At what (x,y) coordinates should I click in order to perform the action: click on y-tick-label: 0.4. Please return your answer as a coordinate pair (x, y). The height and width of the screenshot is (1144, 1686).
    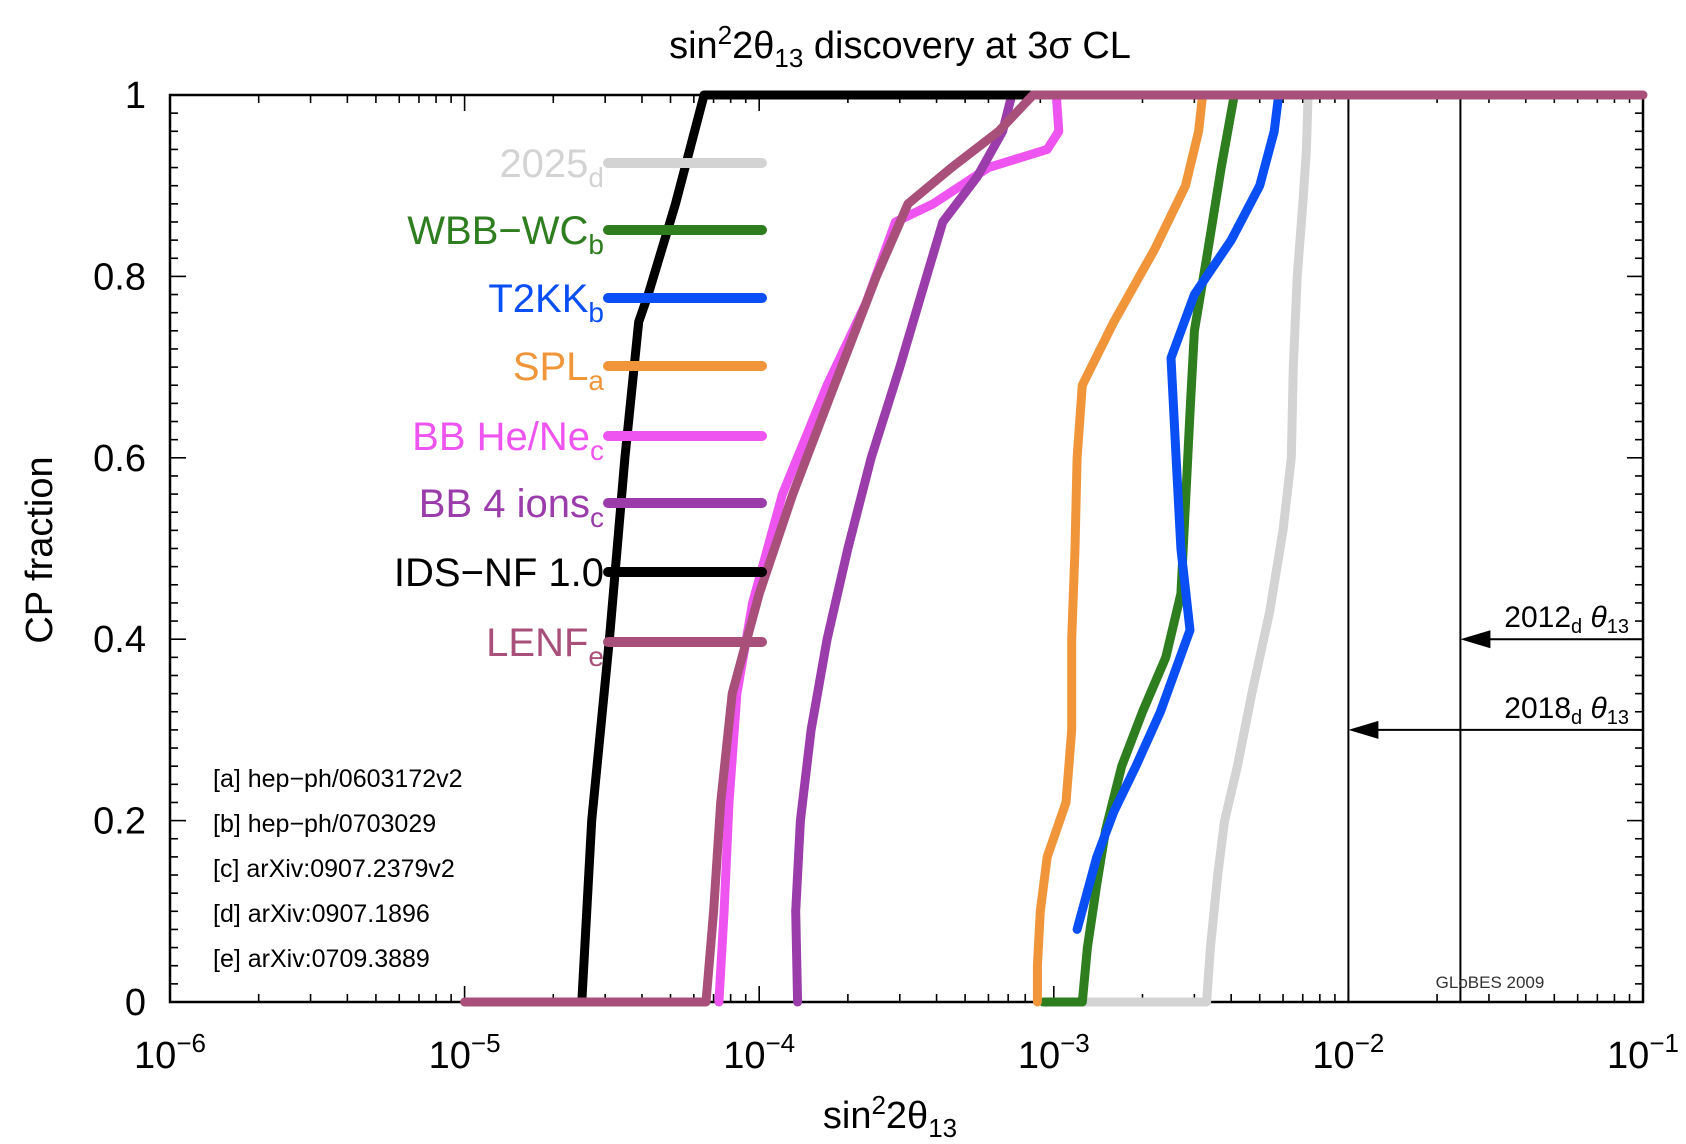
    Looking at the image, I should click on (119, 640).